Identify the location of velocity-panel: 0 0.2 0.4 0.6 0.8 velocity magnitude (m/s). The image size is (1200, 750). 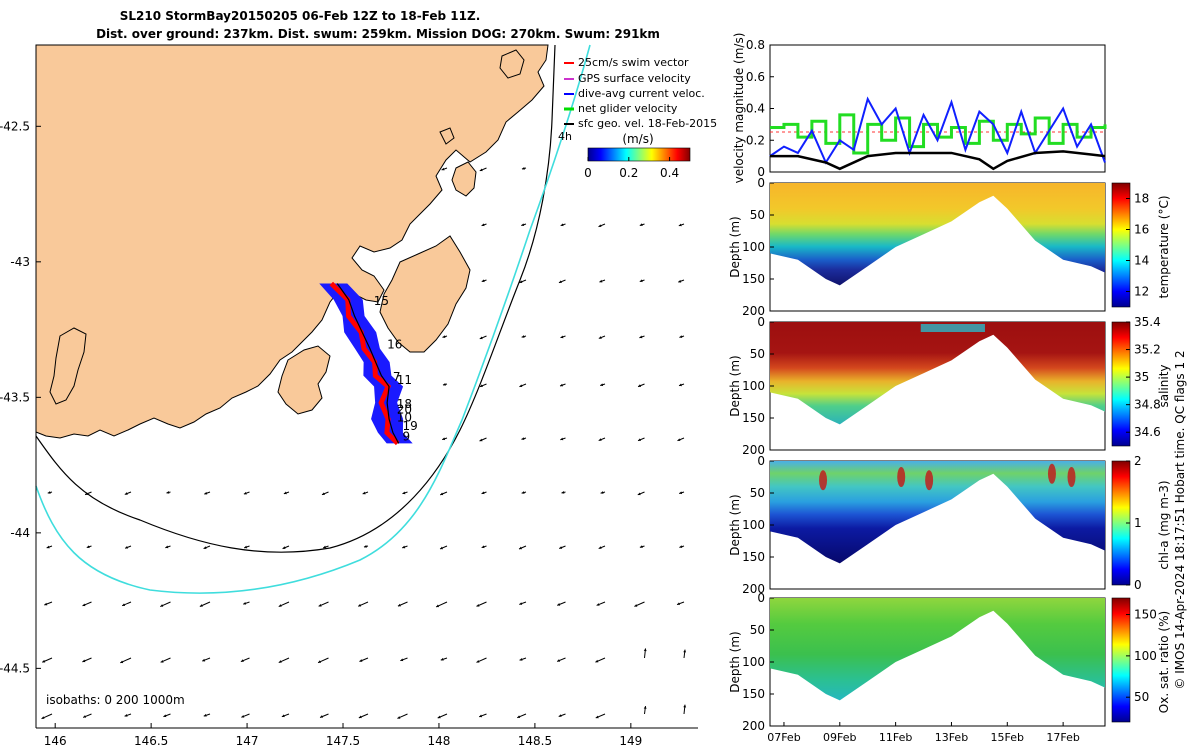
(919, 108).